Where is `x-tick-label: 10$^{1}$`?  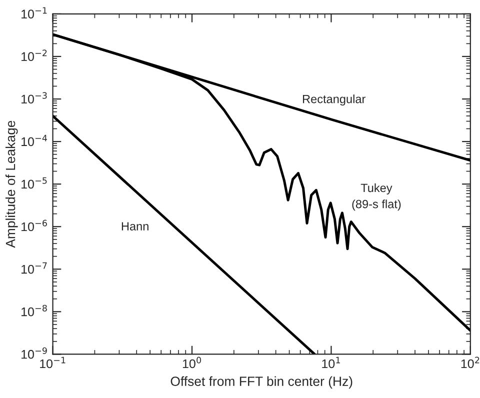 x-tick-label: 10$^{1}$ is located at coordinates (331, 362).